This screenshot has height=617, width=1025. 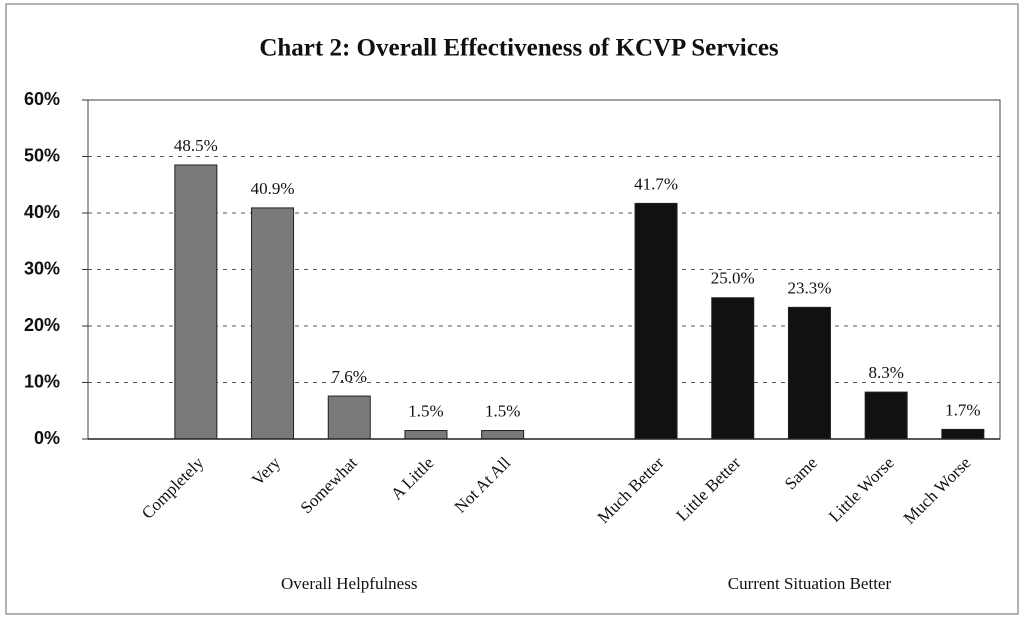 What do you see at coordinates (42, 268) in the screenshot?
I see `y-tick-label: 30%` at bounding box center [42, 268].